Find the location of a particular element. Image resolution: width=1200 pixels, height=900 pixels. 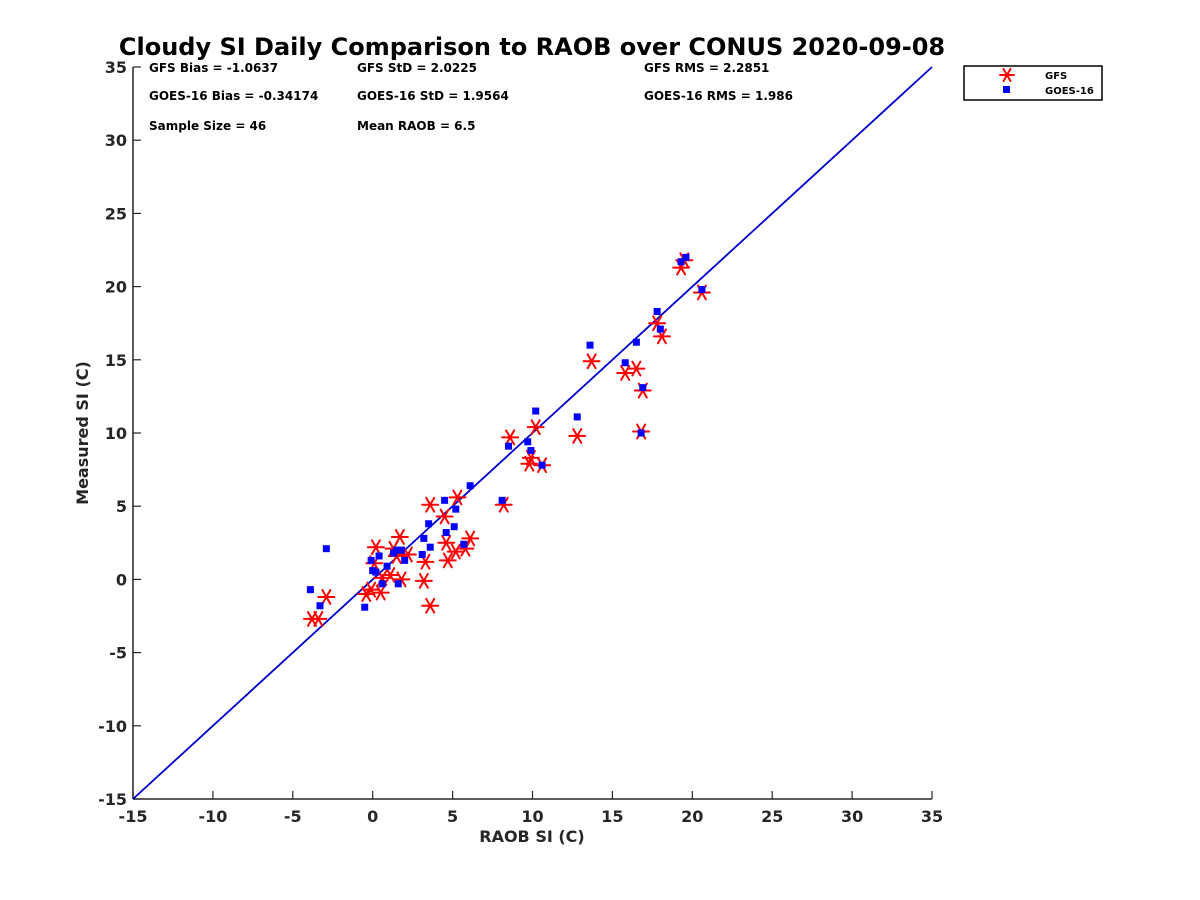

legend-goes16-marker is located at coordinates (1006, 89).